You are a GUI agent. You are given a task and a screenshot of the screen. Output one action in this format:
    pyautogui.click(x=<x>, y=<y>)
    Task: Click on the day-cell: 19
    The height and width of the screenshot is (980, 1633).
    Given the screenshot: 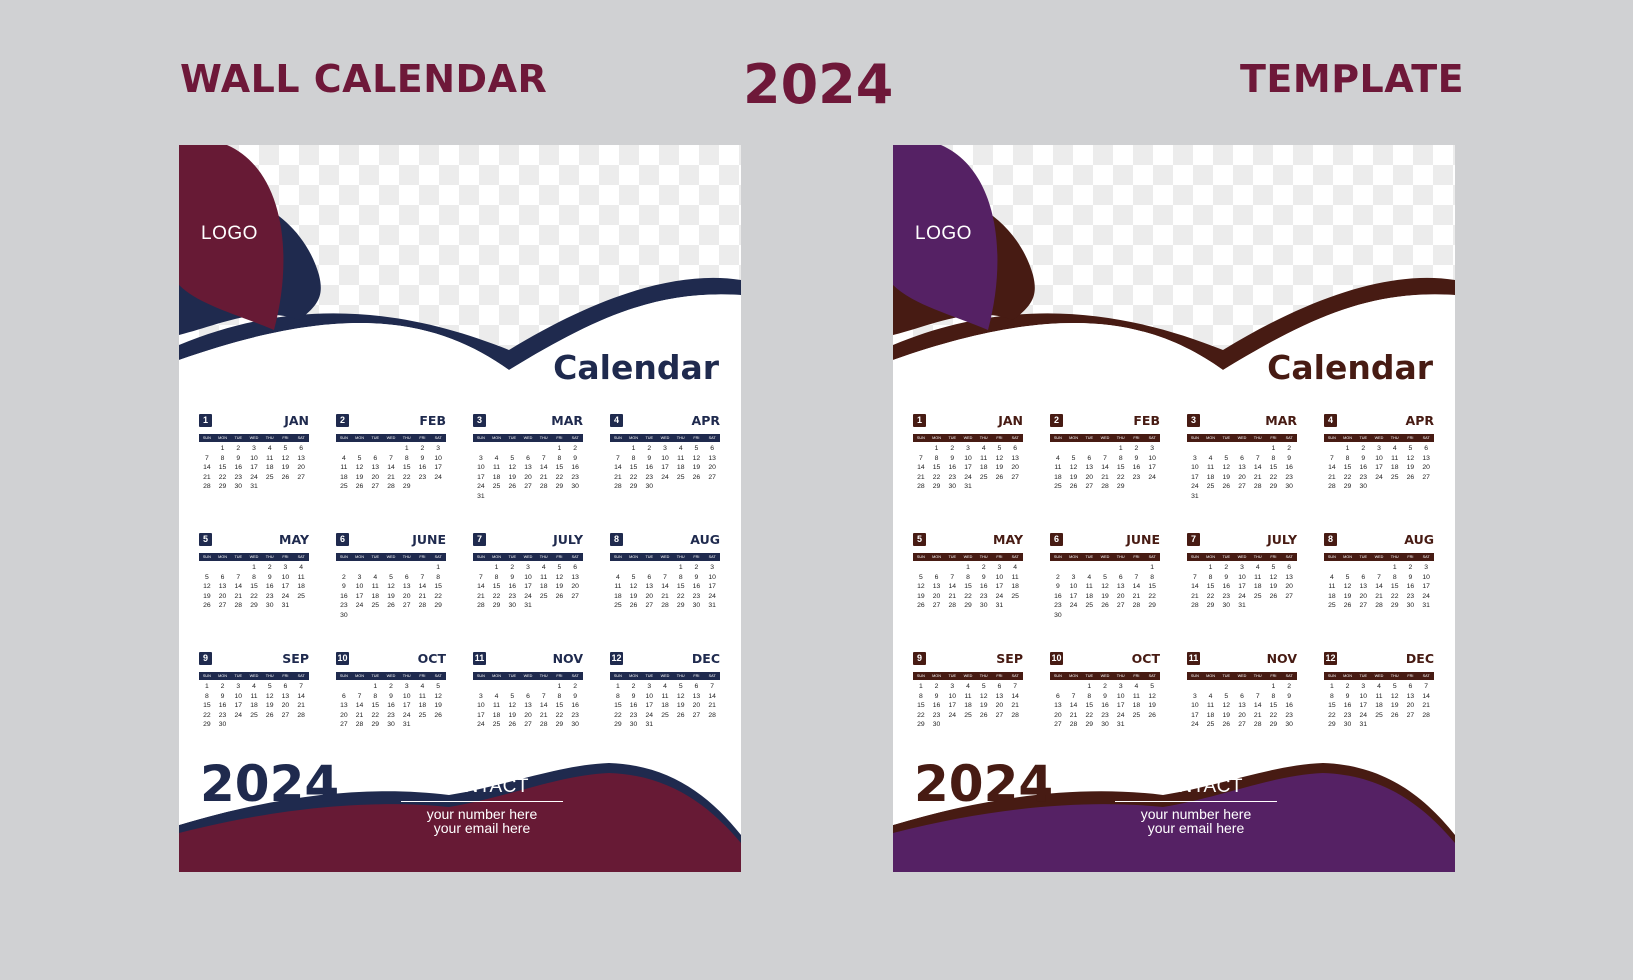 What is the action you would take?
    pyautogui.click(x=1105, y=596)
    